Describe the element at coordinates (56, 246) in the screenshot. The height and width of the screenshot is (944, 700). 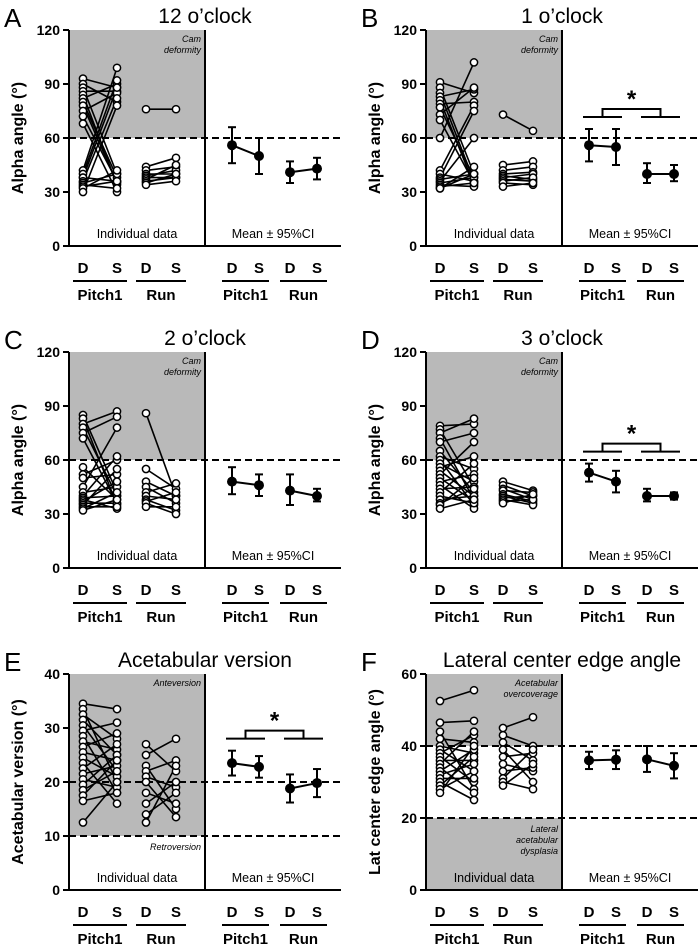
I see `y-tick-label: 0` at that location.